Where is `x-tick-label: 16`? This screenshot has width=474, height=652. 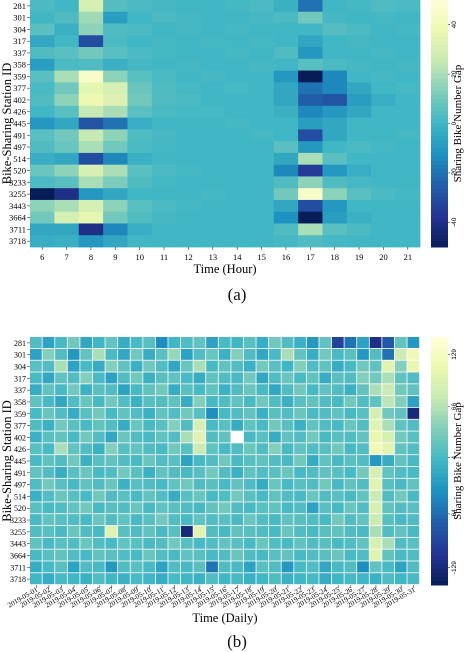
x-tick-label: 16 is located at coordinates (286, 257).